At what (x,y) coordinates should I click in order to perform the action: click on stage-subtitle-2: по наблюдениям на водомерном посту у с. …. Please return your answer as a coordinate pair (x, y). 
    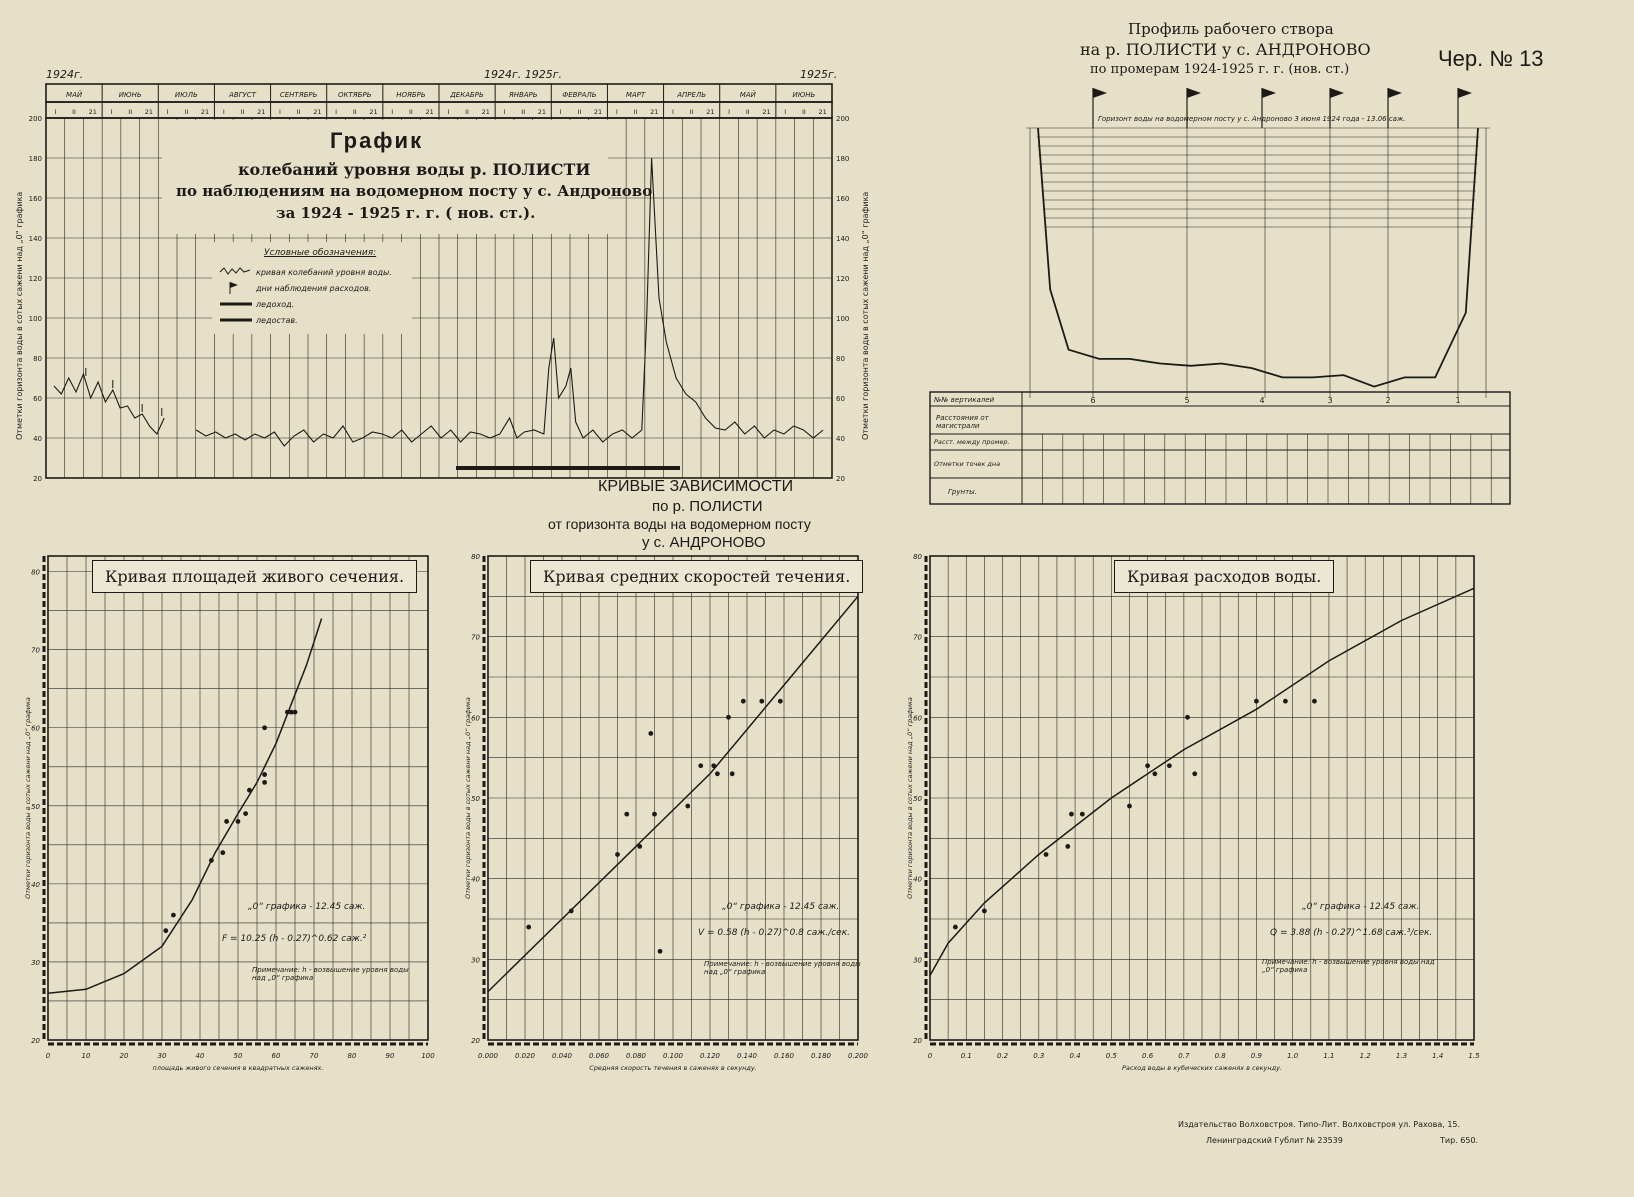
    Looking at the image, I should click on (414, 191).